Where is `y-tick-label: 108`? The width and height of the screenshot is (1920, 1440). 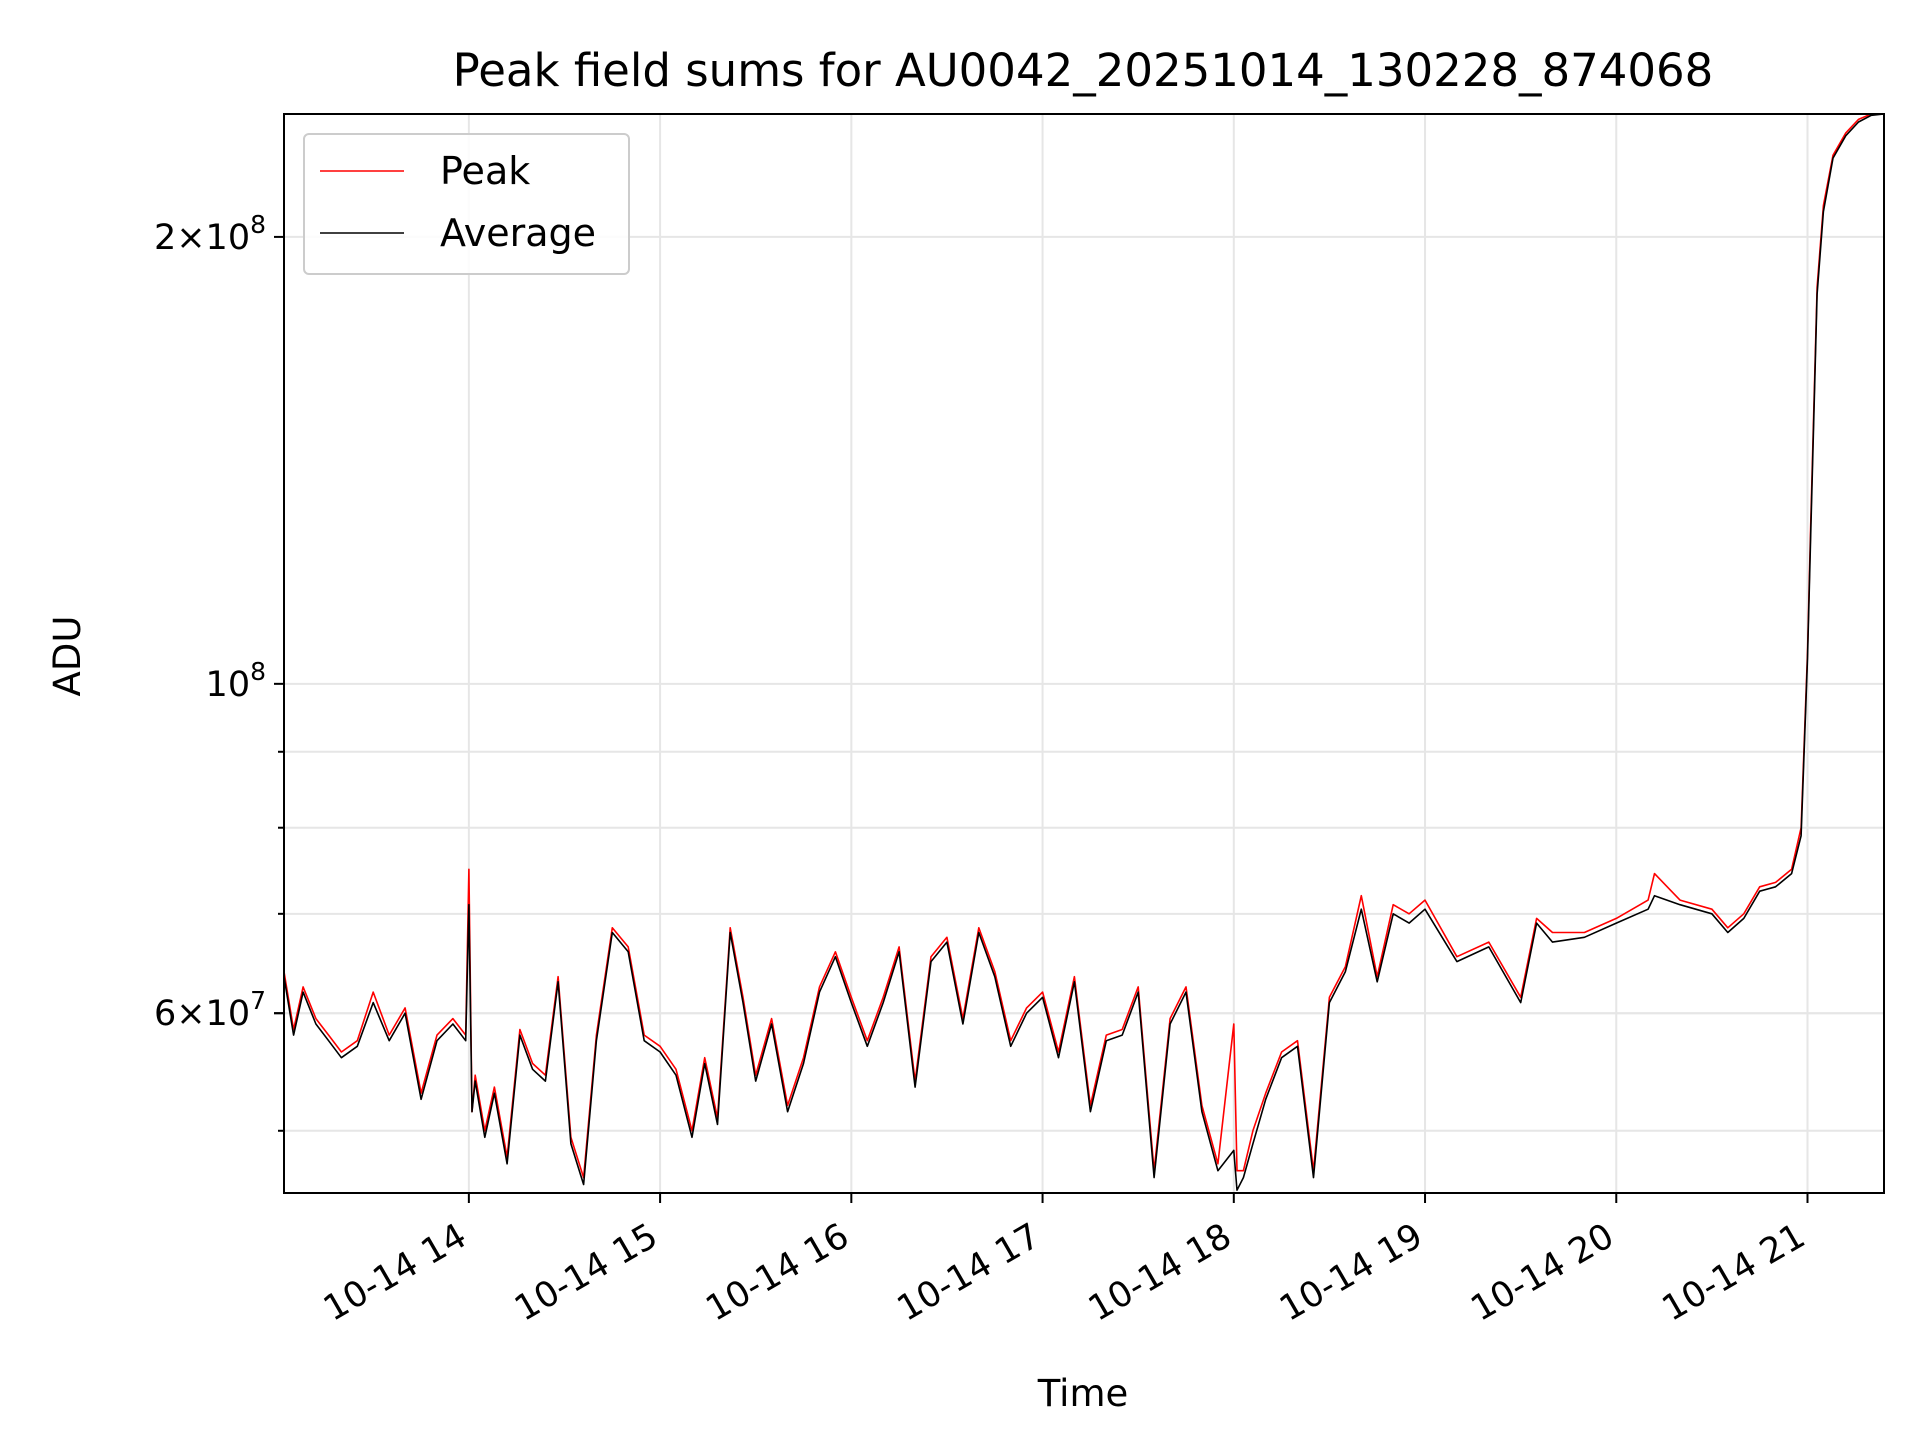
y-tick-label: 108 is located at coordinates (236, 681).